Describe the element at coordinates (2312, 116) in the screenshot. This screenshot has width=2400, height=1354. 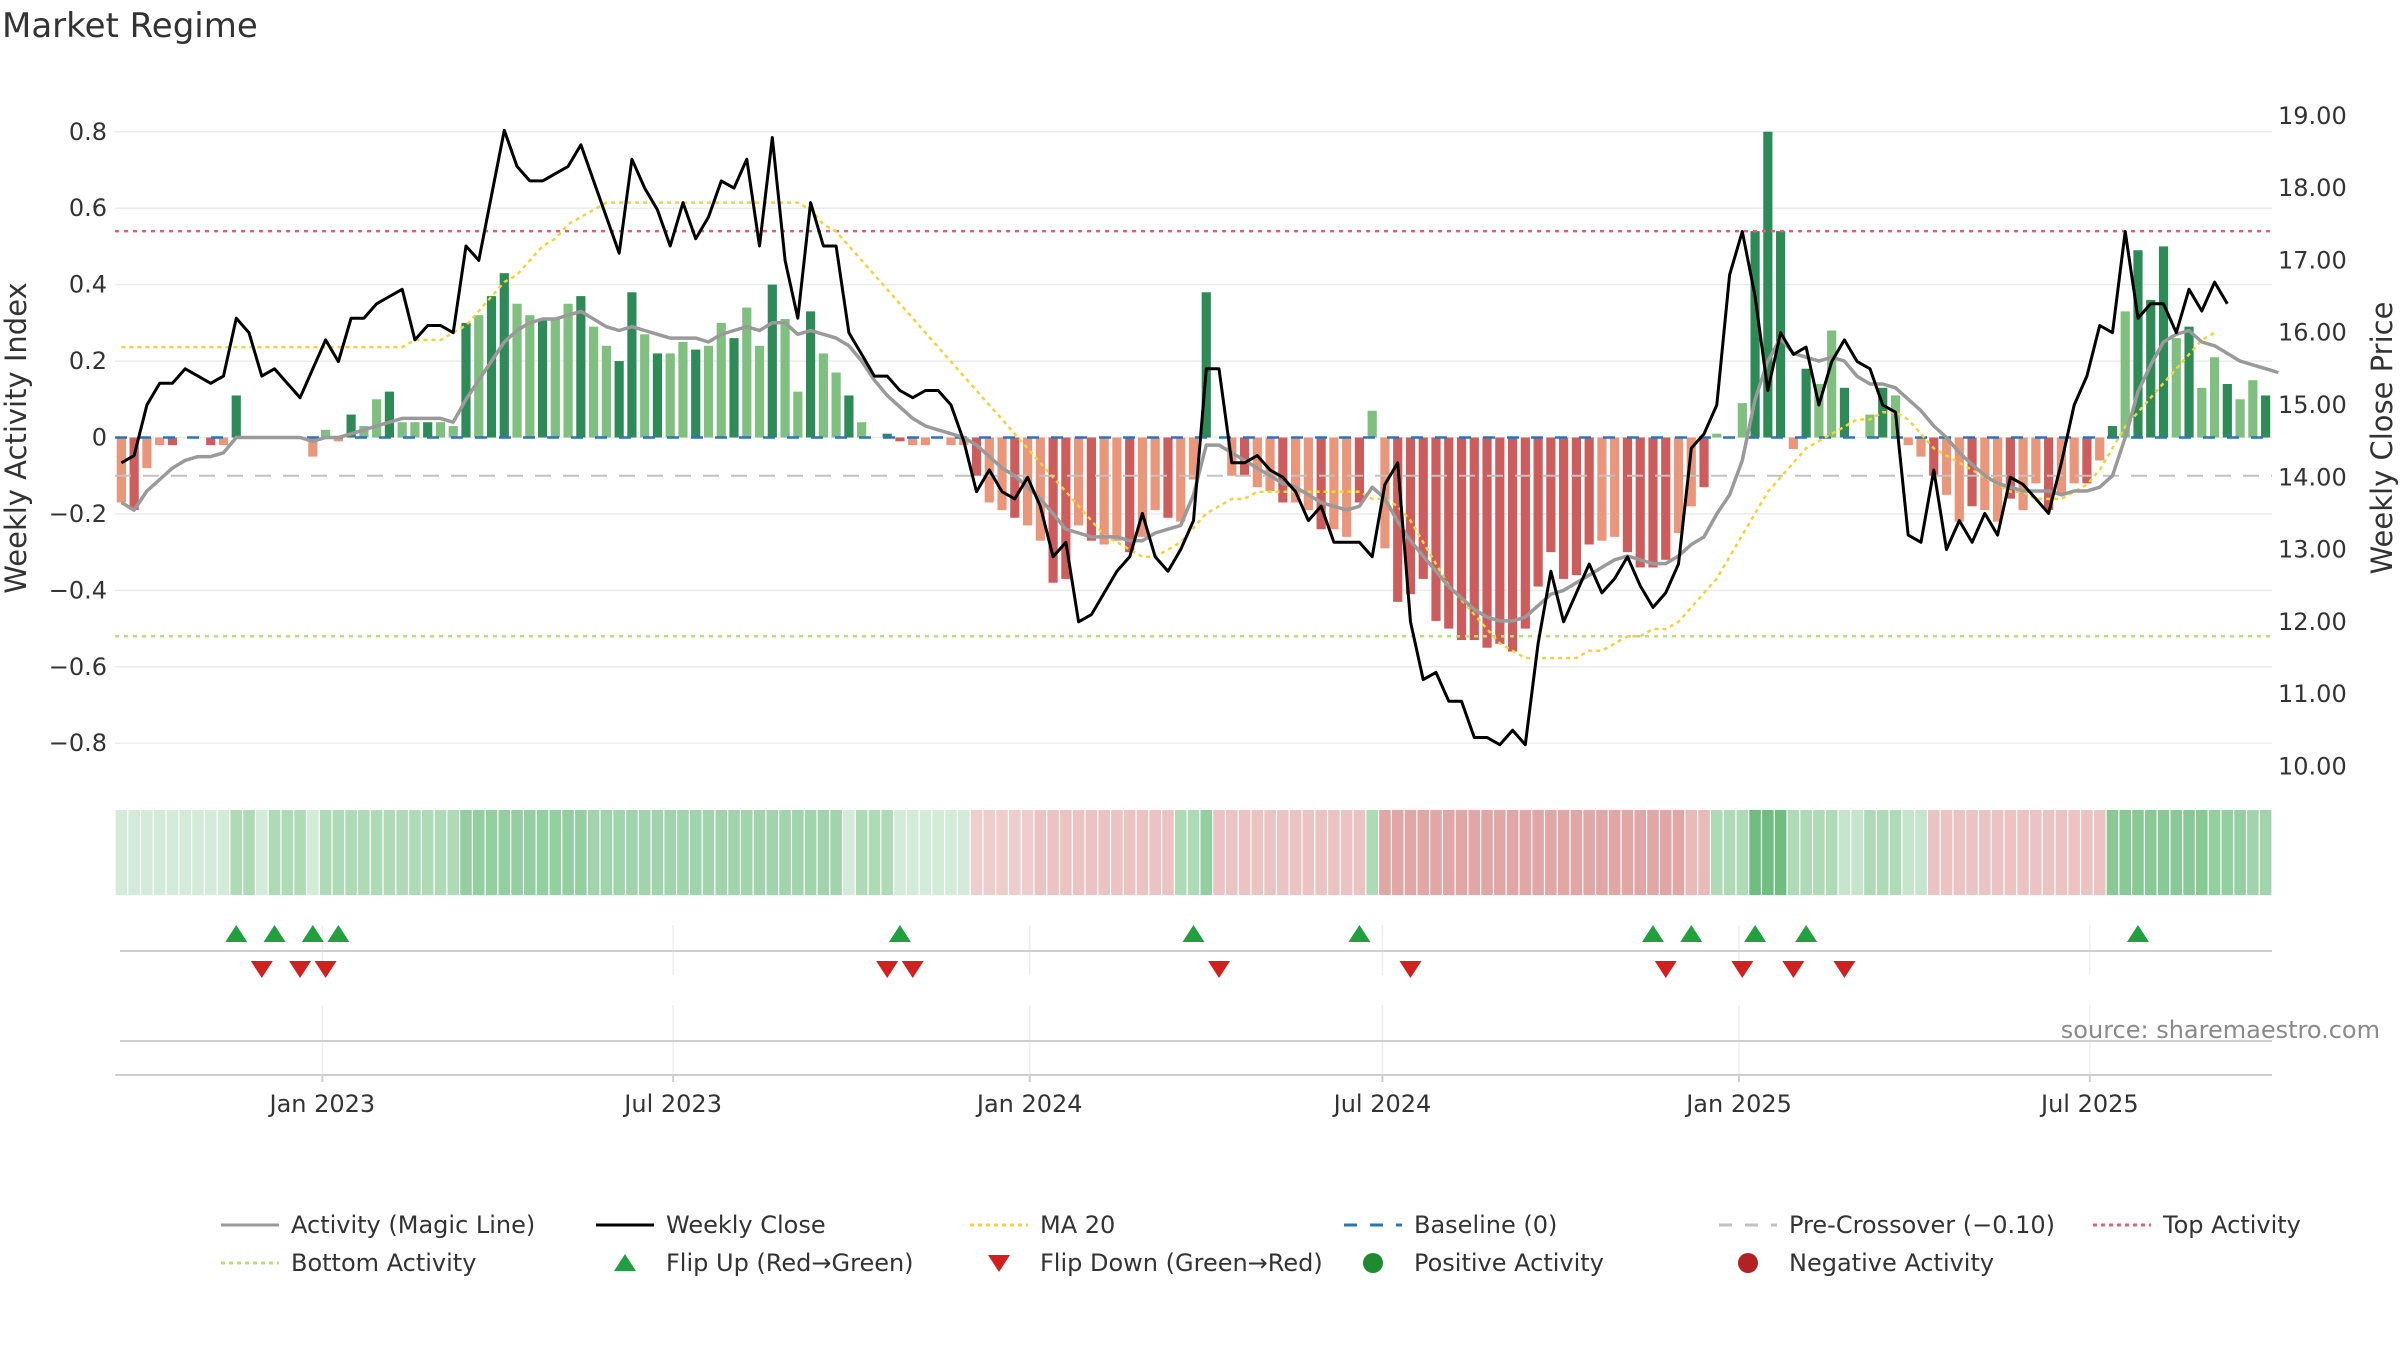
I see `y2-tick-label: 19.00` at that location.